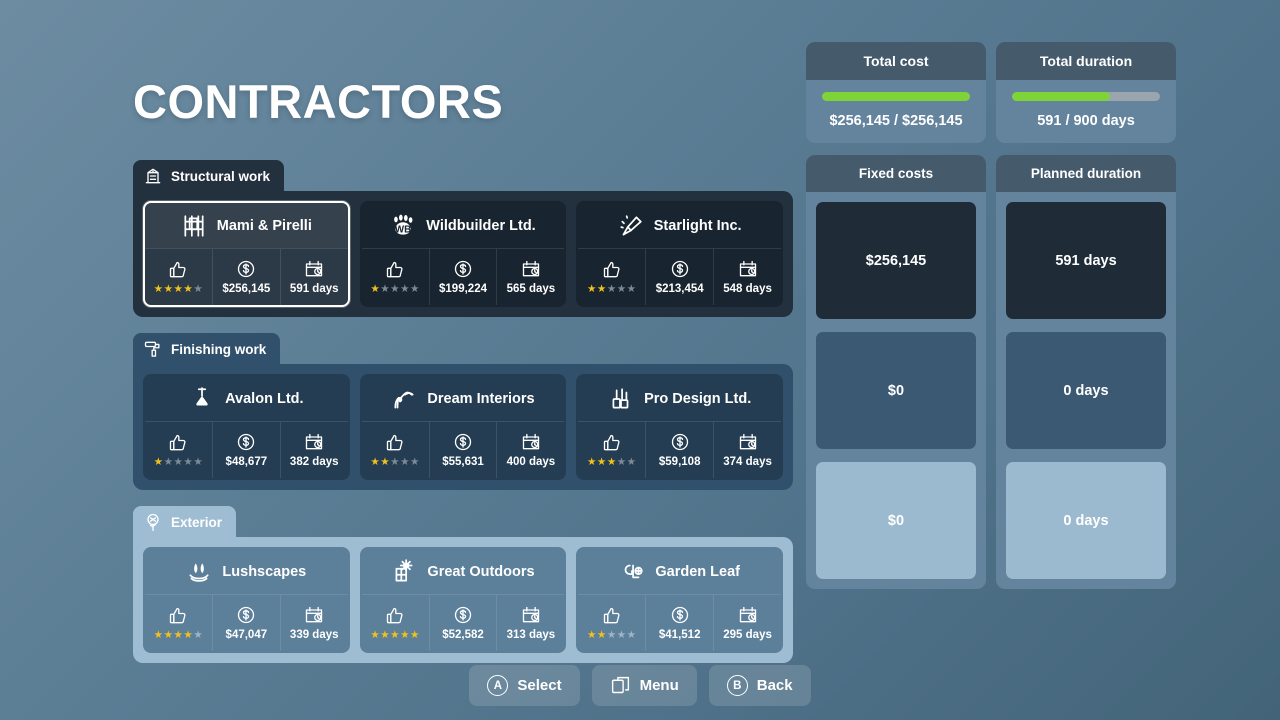 This screenshot has width=1280, height=720. I want to click on contractor-card: Garden Leaf ★★★★★ $41,512 295 days, so click(680, 600).